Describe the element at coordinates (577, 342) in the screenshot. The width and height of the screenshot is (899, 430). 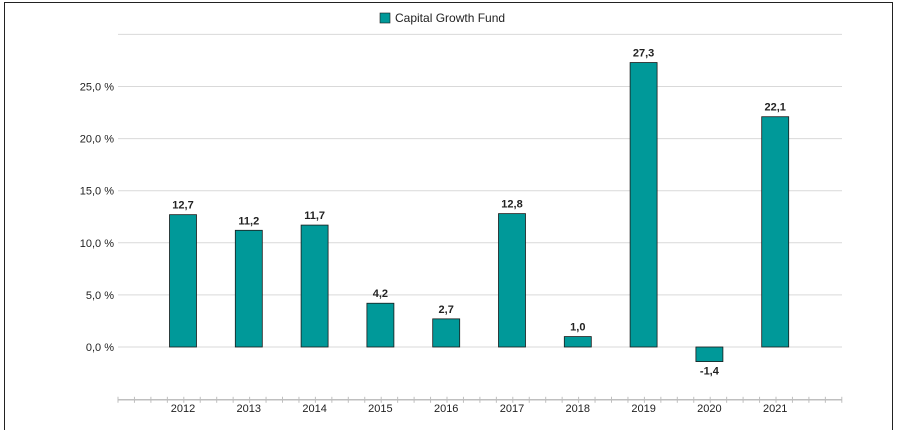
I see `bar-2018` at that location.